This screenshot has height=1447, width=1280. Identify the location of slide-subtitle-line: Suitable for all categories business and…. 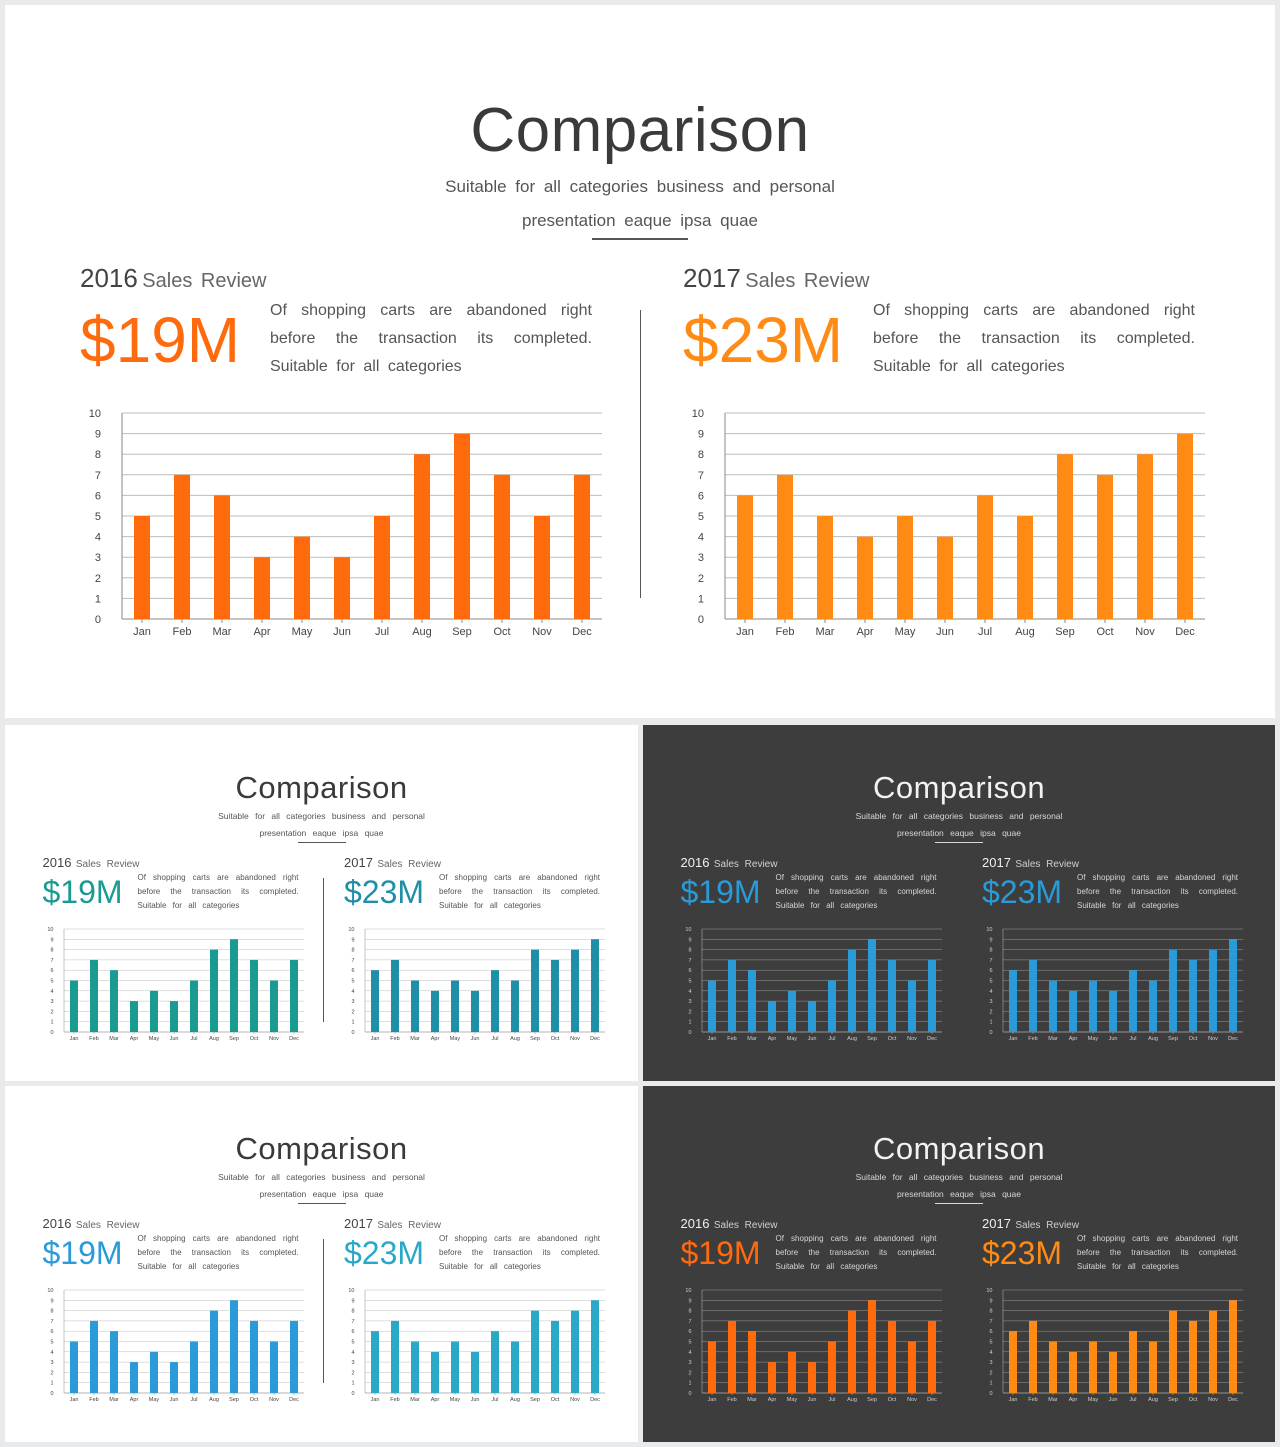
(321, 1177).